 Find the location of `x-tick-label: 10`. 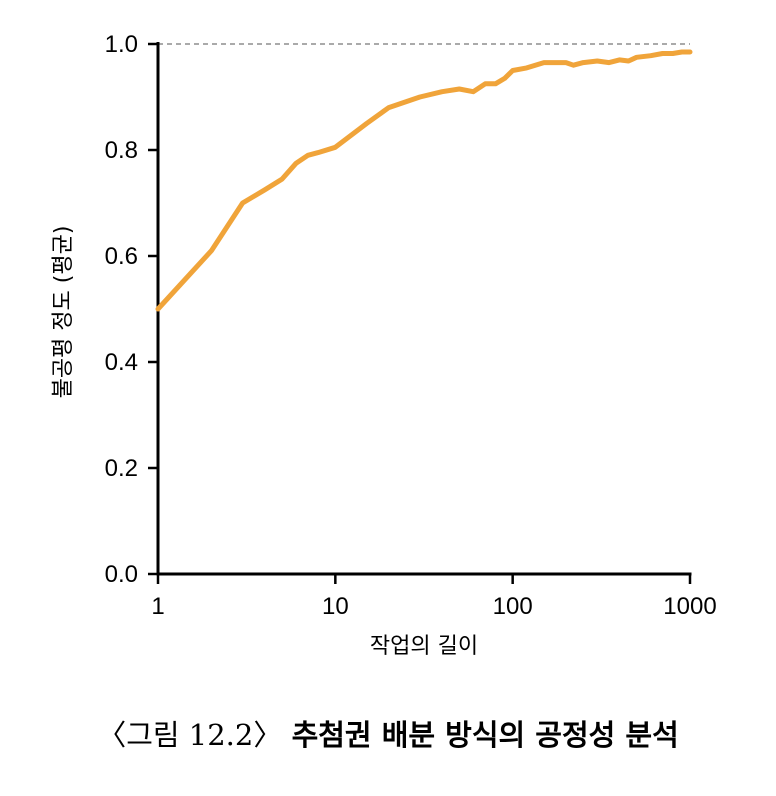

x-tick-label: 10 is located at coordinates (335, 606).